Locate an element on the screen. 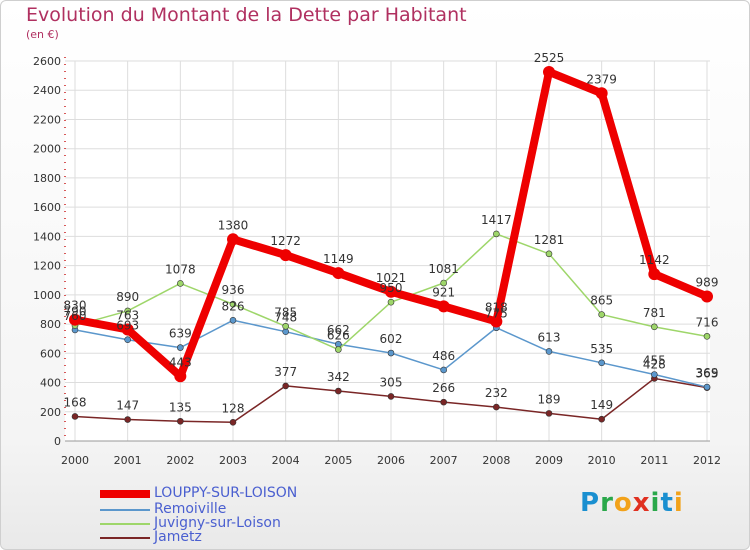  y-tick-label: 1800 is located at coordinates (47, 178).